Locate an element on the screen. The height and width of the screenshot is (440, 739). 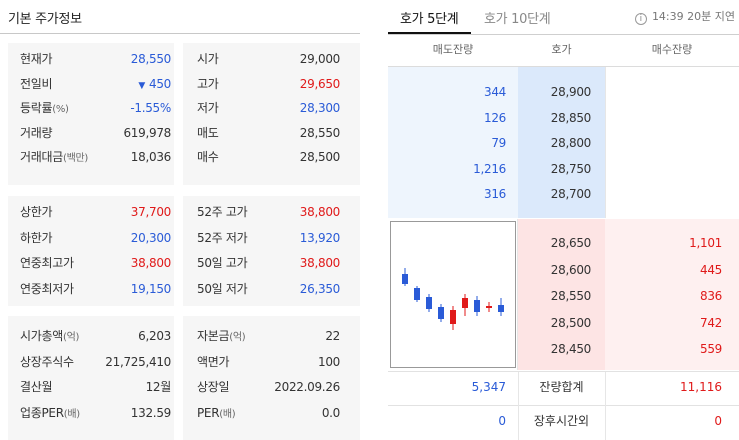
bid-price-area is located at coordinates (561, 294).